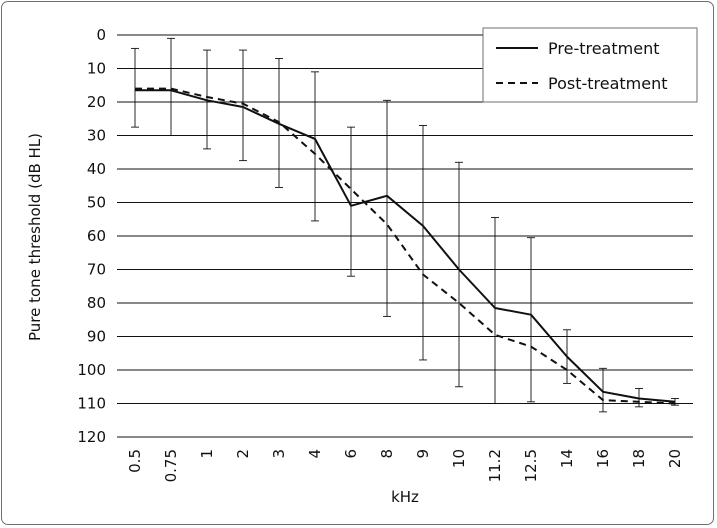  What do you see at coordinates (96, 69) in the screenshot?
I see `y-tick-label-10: 10` at bounding box center [96, 69].